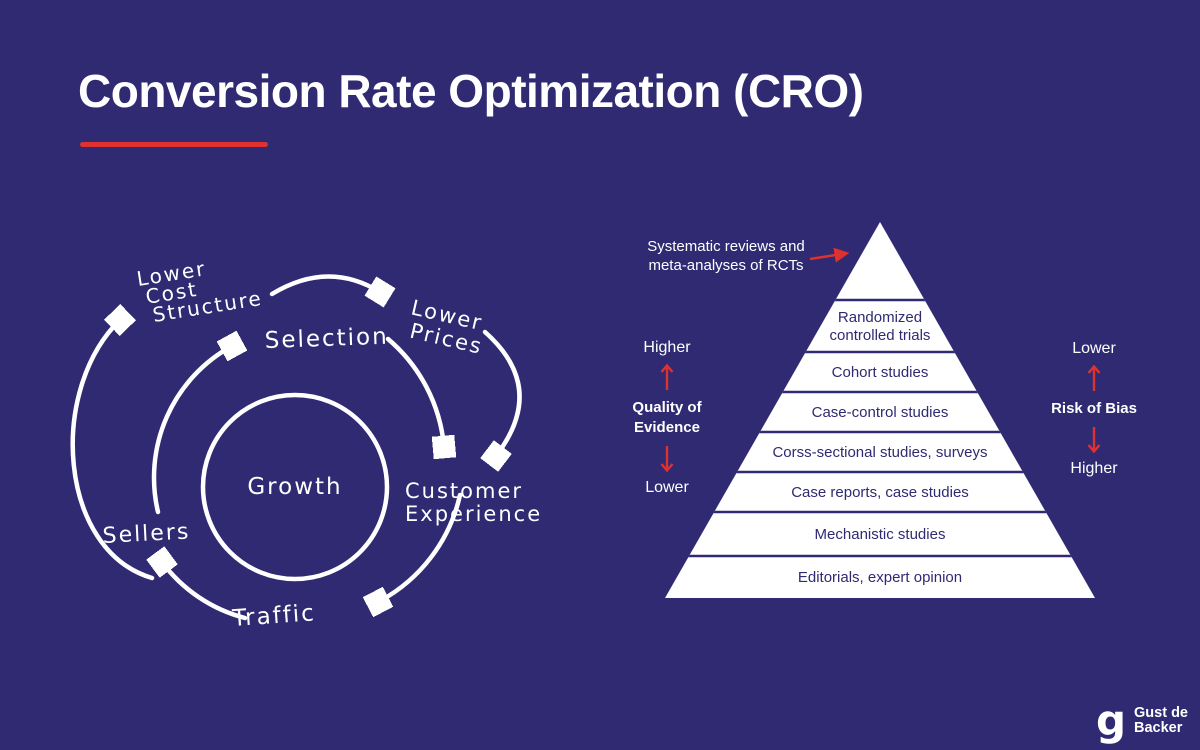 The image size is (1200, 750). I want to click on flywheel-arc-traffic-to-sellers, so click(205, 591).